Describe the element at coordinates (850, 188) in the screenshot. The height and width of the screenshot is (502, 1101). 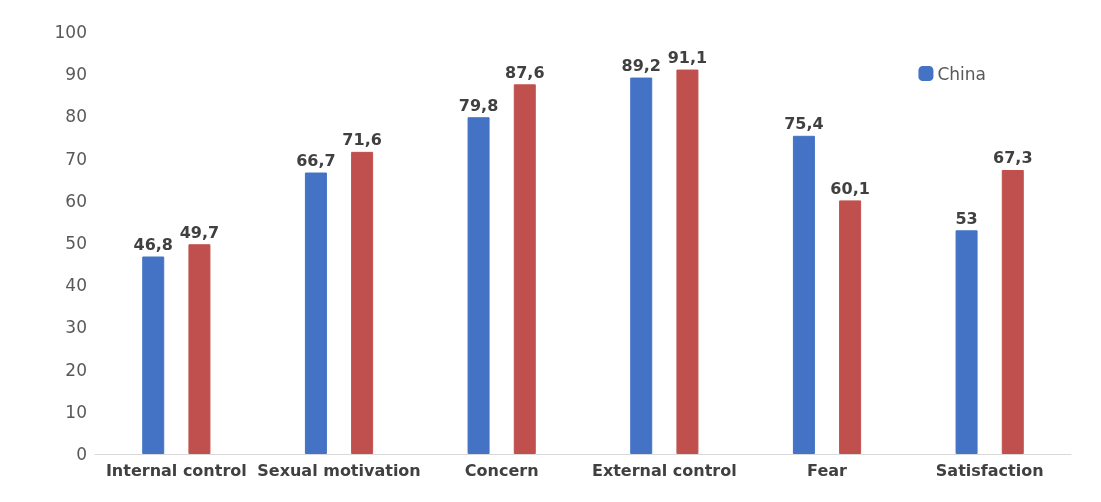
I see `data-label: 60,1` at that location.